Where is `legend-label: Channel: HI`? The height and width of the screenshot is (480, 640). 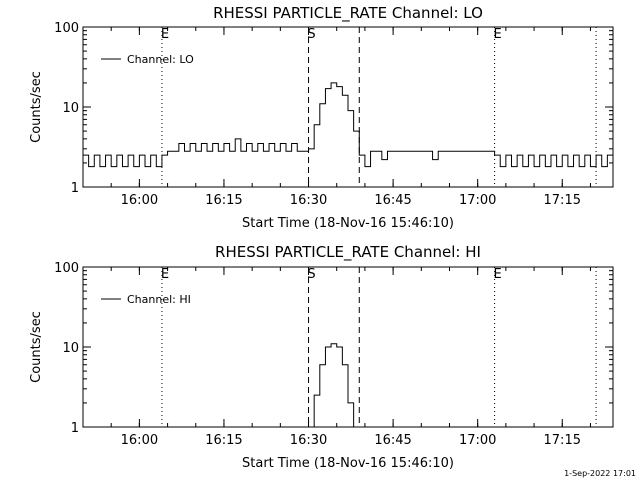
legend-label: Channel: HI is located at coordinates (159, 299).